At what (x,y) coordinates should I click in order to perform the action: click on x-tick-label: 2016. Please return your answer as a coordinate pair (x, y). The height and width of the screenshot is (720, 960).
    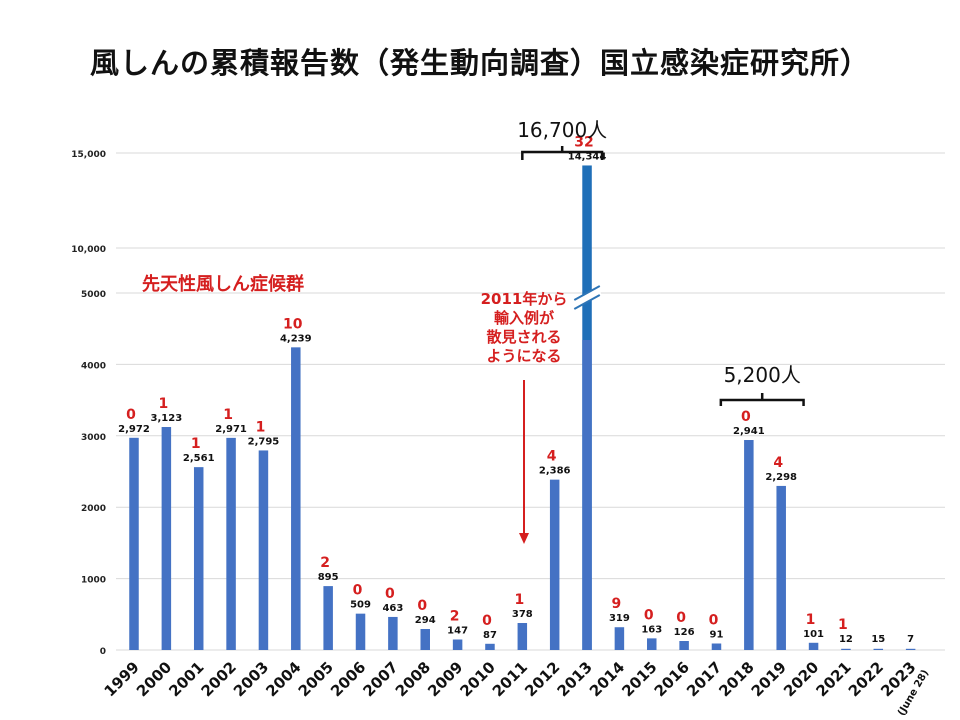
    Looking at the image, I should click on (672, 679).